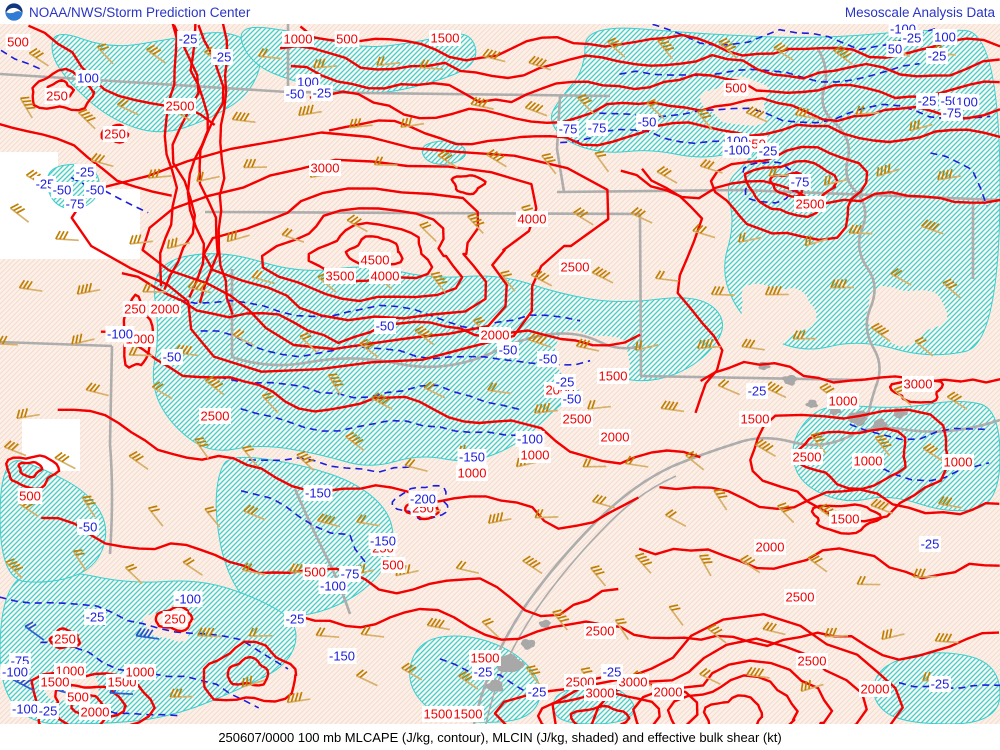 The image size is (1000, 750). I want to click on mlcin-value-label: -75, so click(597, 128).